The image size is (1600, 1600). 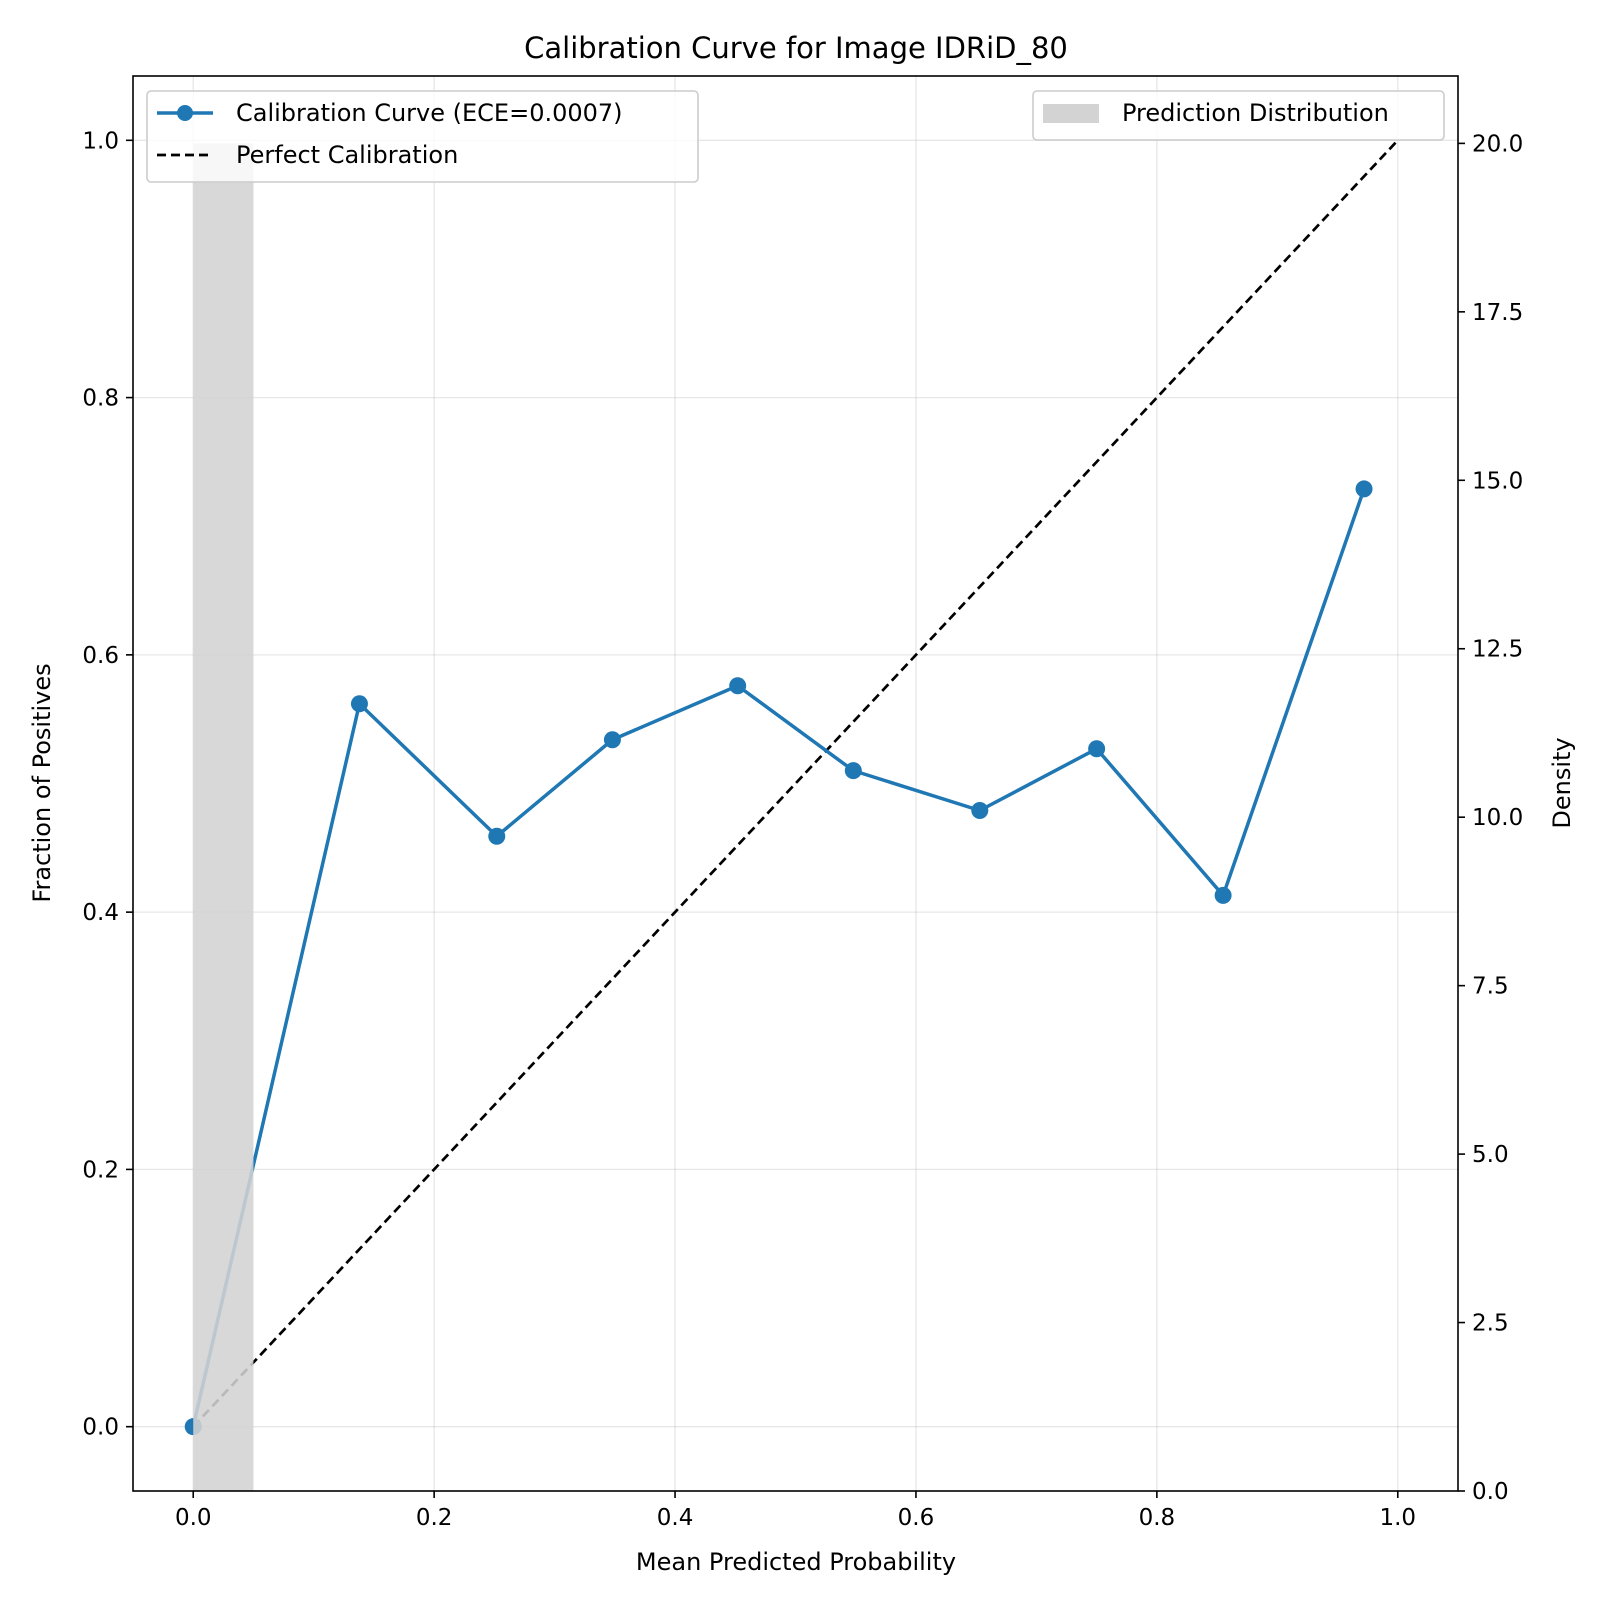 I want to click on x-tick-label-0: 0.0, so click(x=193, y=1518).